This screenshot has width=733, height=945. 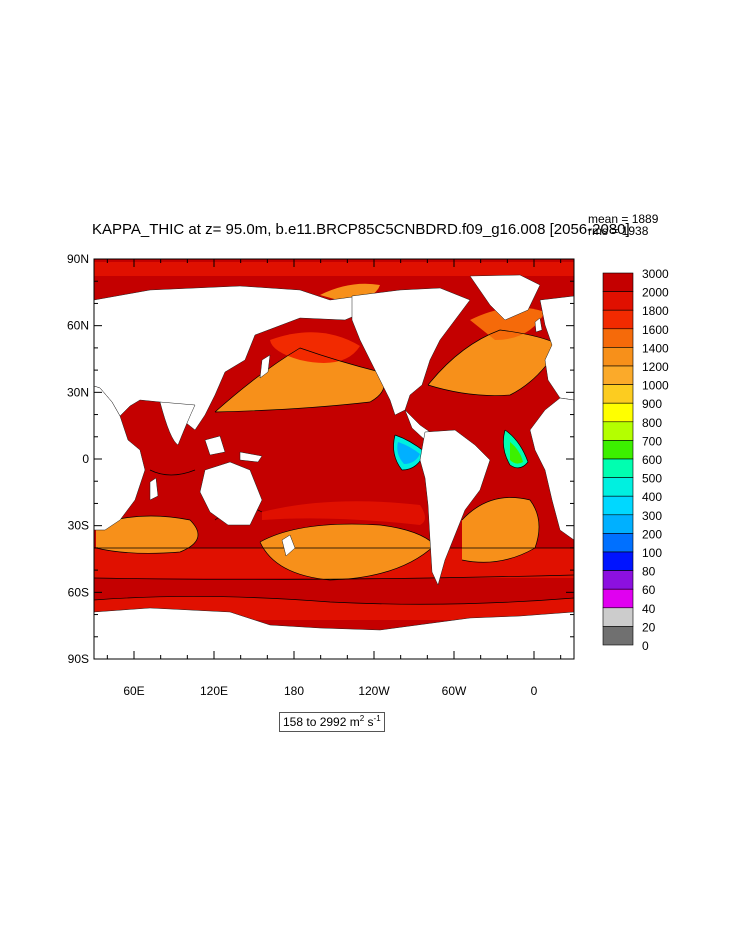 I want to click on range-prefix: 158 to 2992 m, so click(x=321, y=722).